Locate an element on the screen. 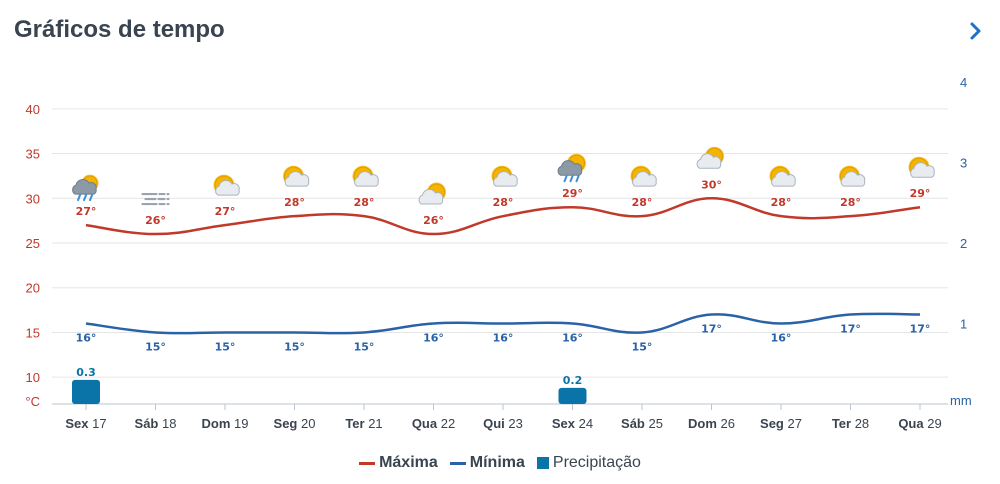 The width and height of the screenshot is (1000, 484). x-tick-label: Ter 21 is located at coordinates (363, 423).